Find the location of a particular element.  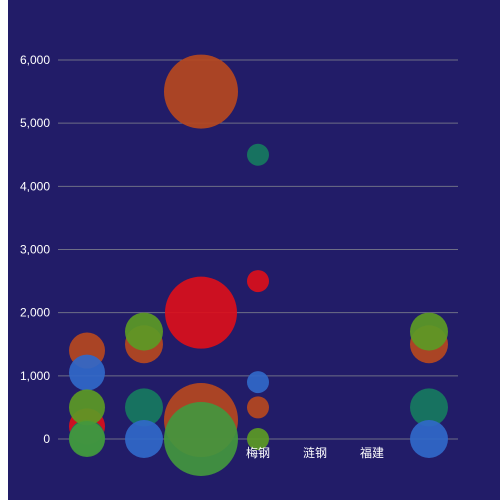

y-tick-label: 6,000 is located at coordinates (35, 60).